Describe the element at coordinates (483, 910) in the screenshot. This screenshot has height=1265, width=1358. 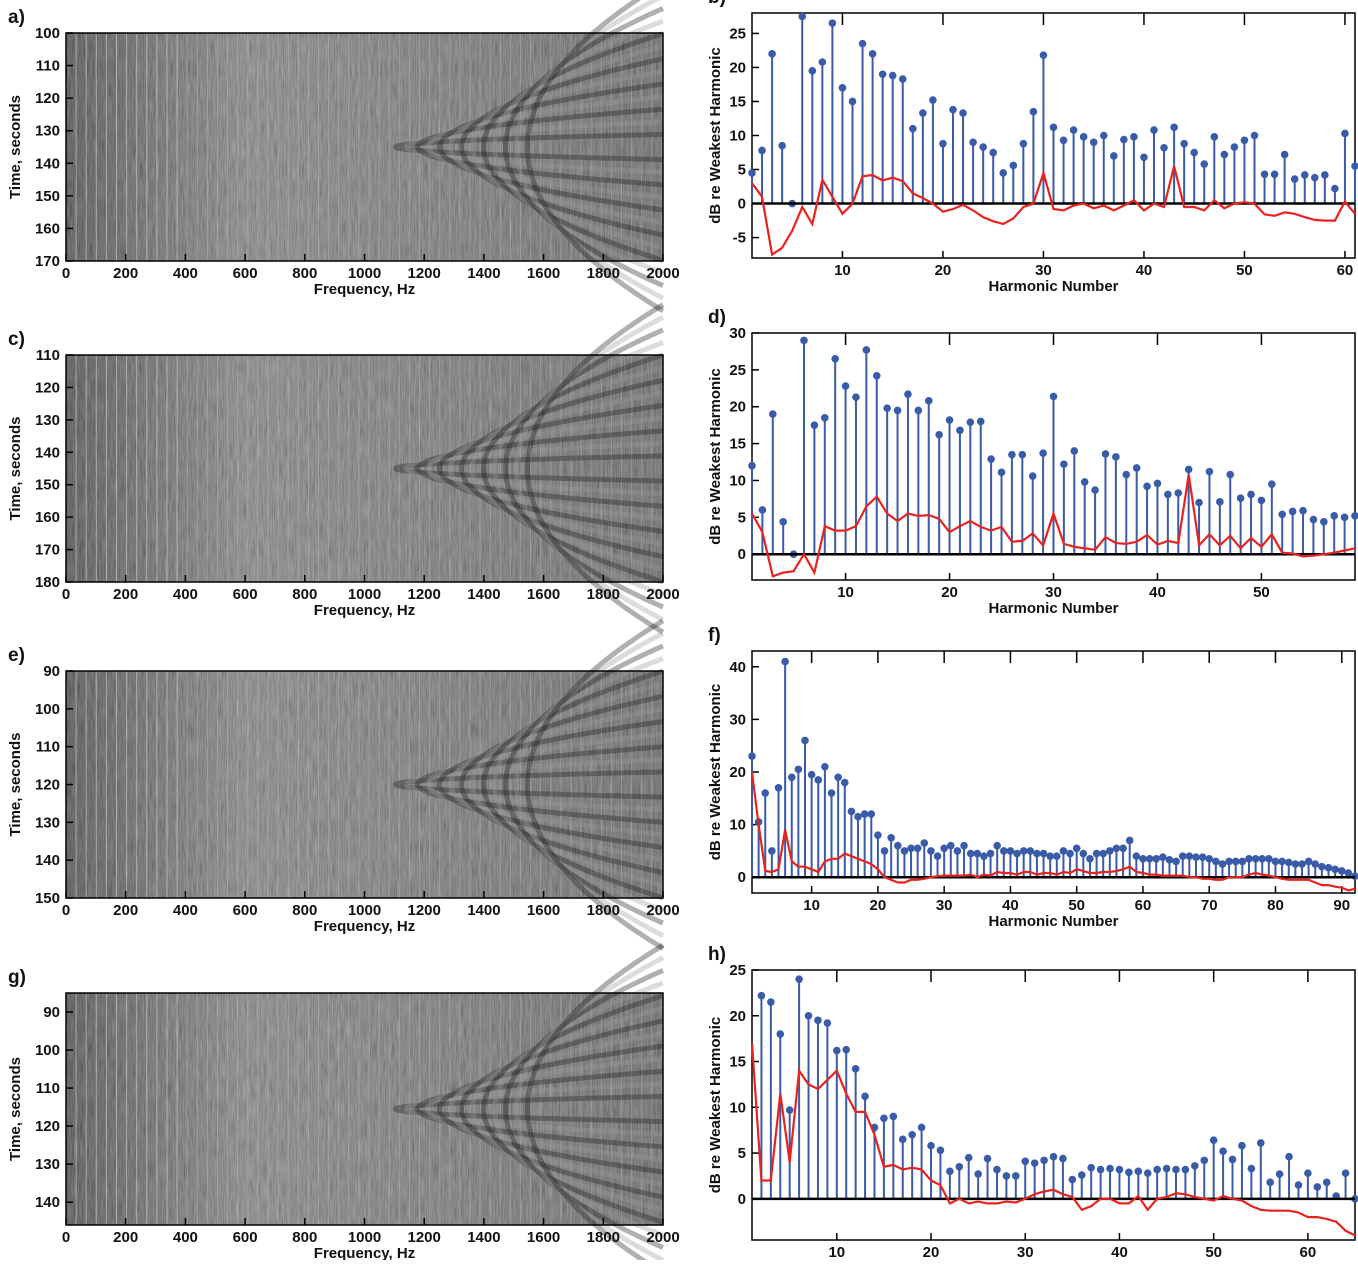
I see `x-tick-label: 1400` at that location.